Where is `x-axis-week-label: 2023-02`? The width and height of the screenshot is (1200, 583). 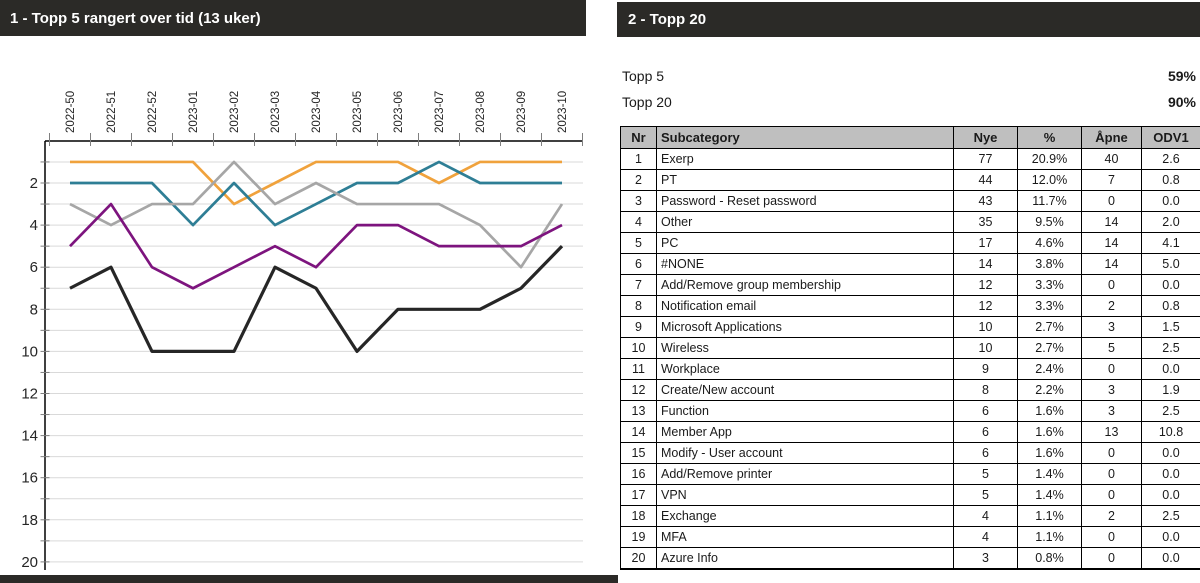
x-axis-week-label: 2023-02 is located at coordinates (235, 112).